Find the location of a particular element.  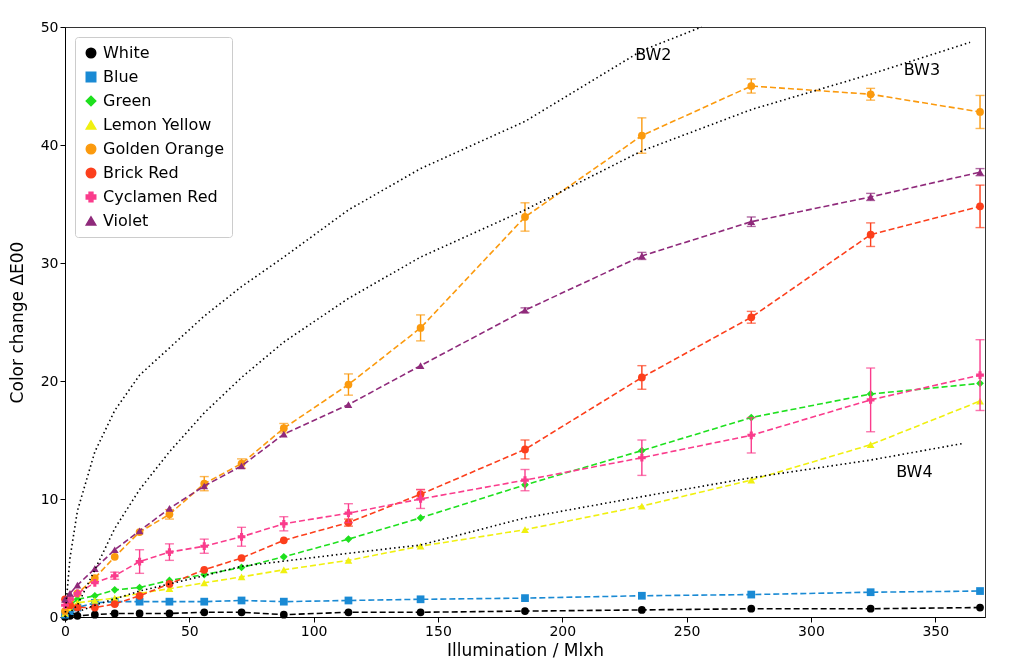

legend-label: Brick Red is located at coordinates (141, 172).